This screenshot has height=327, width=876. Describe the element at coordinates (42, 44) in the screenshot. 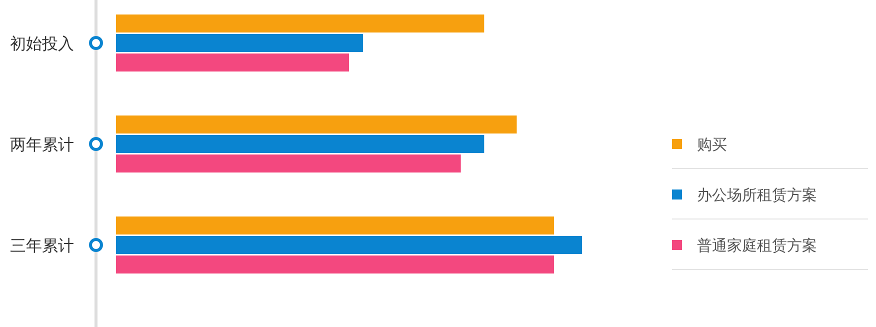

I see `y-tick-label: 初始投入` at that location.